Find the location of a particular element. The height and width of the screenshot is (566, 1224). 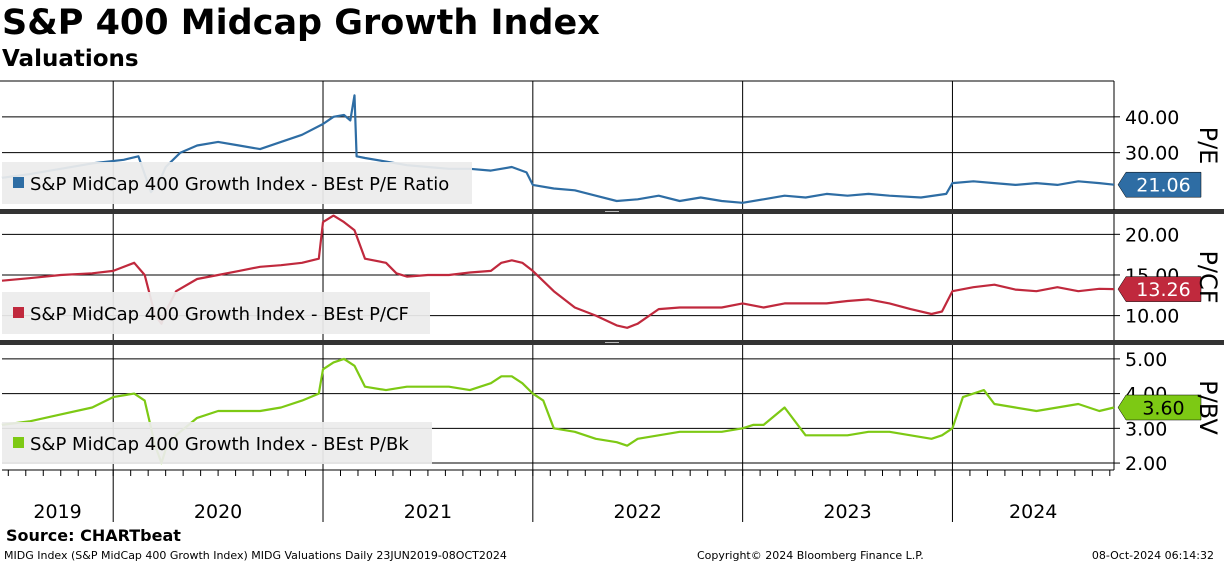

pcf-last-value-label: 13.26 is located at coordinates (1163, 290).